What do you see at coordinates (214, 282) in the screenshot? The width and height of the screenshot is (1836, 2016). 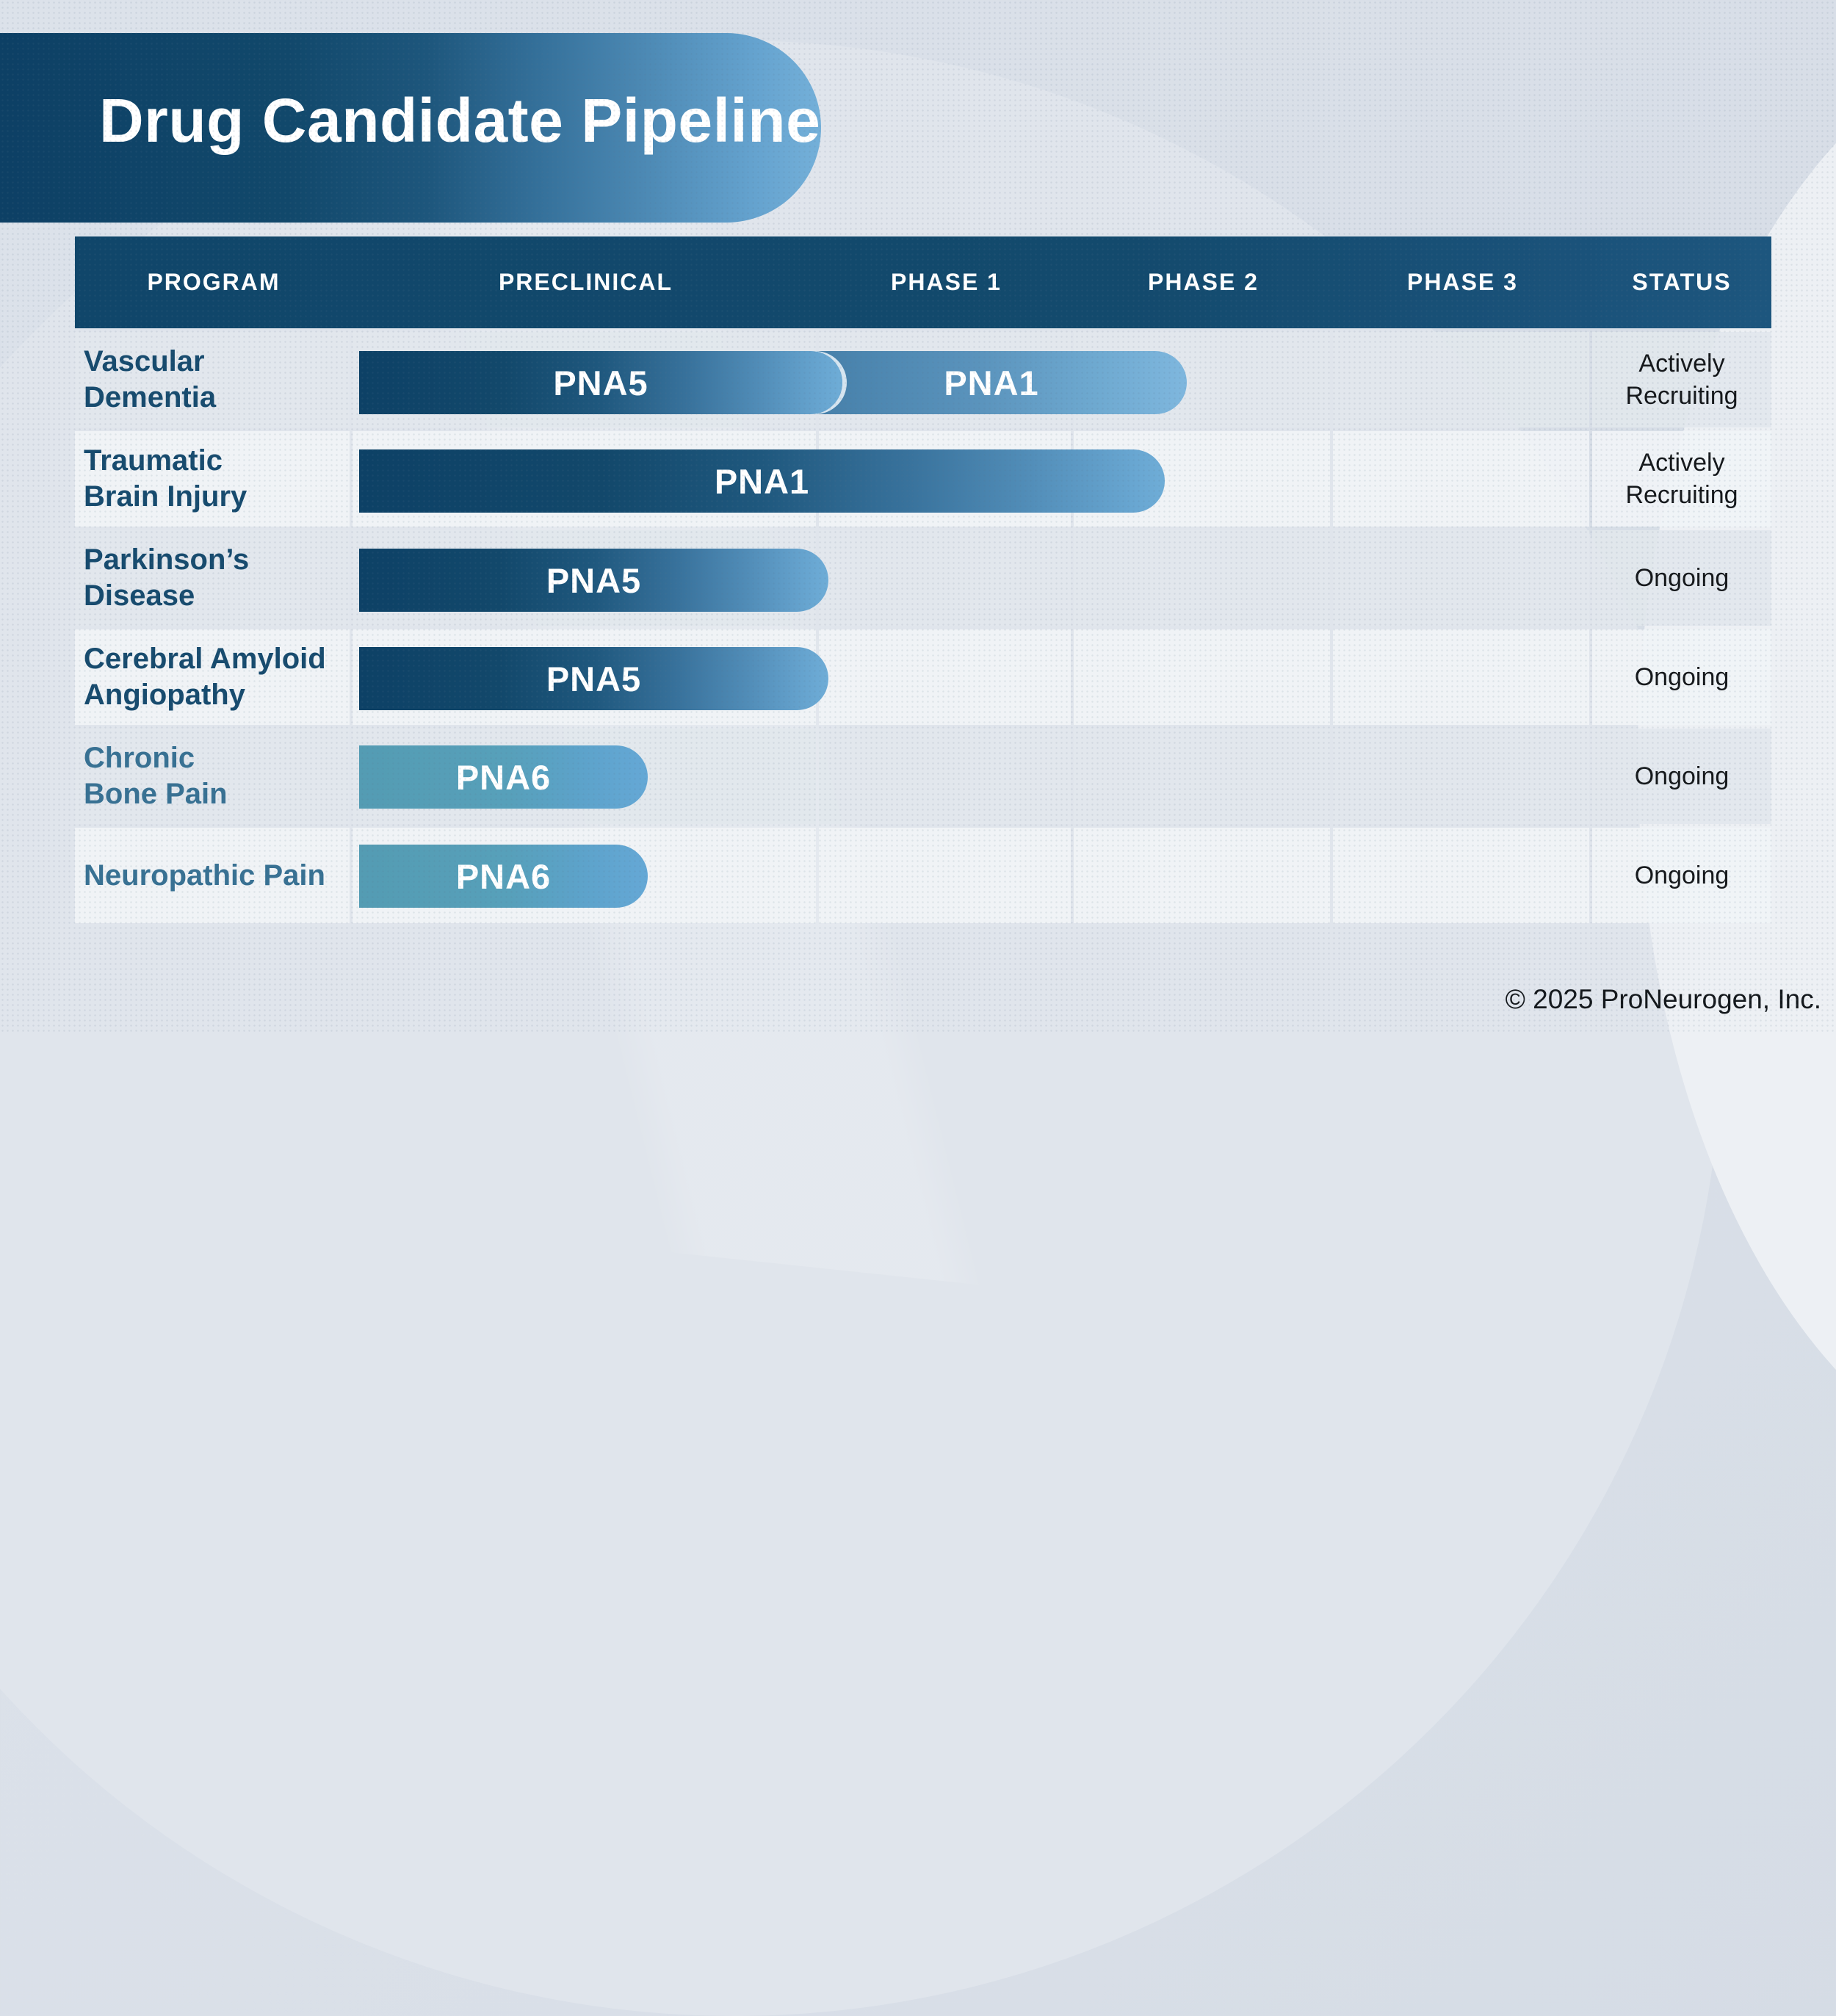 I see `column-header-program: PROGRAM` at bounding box center [214, 282].